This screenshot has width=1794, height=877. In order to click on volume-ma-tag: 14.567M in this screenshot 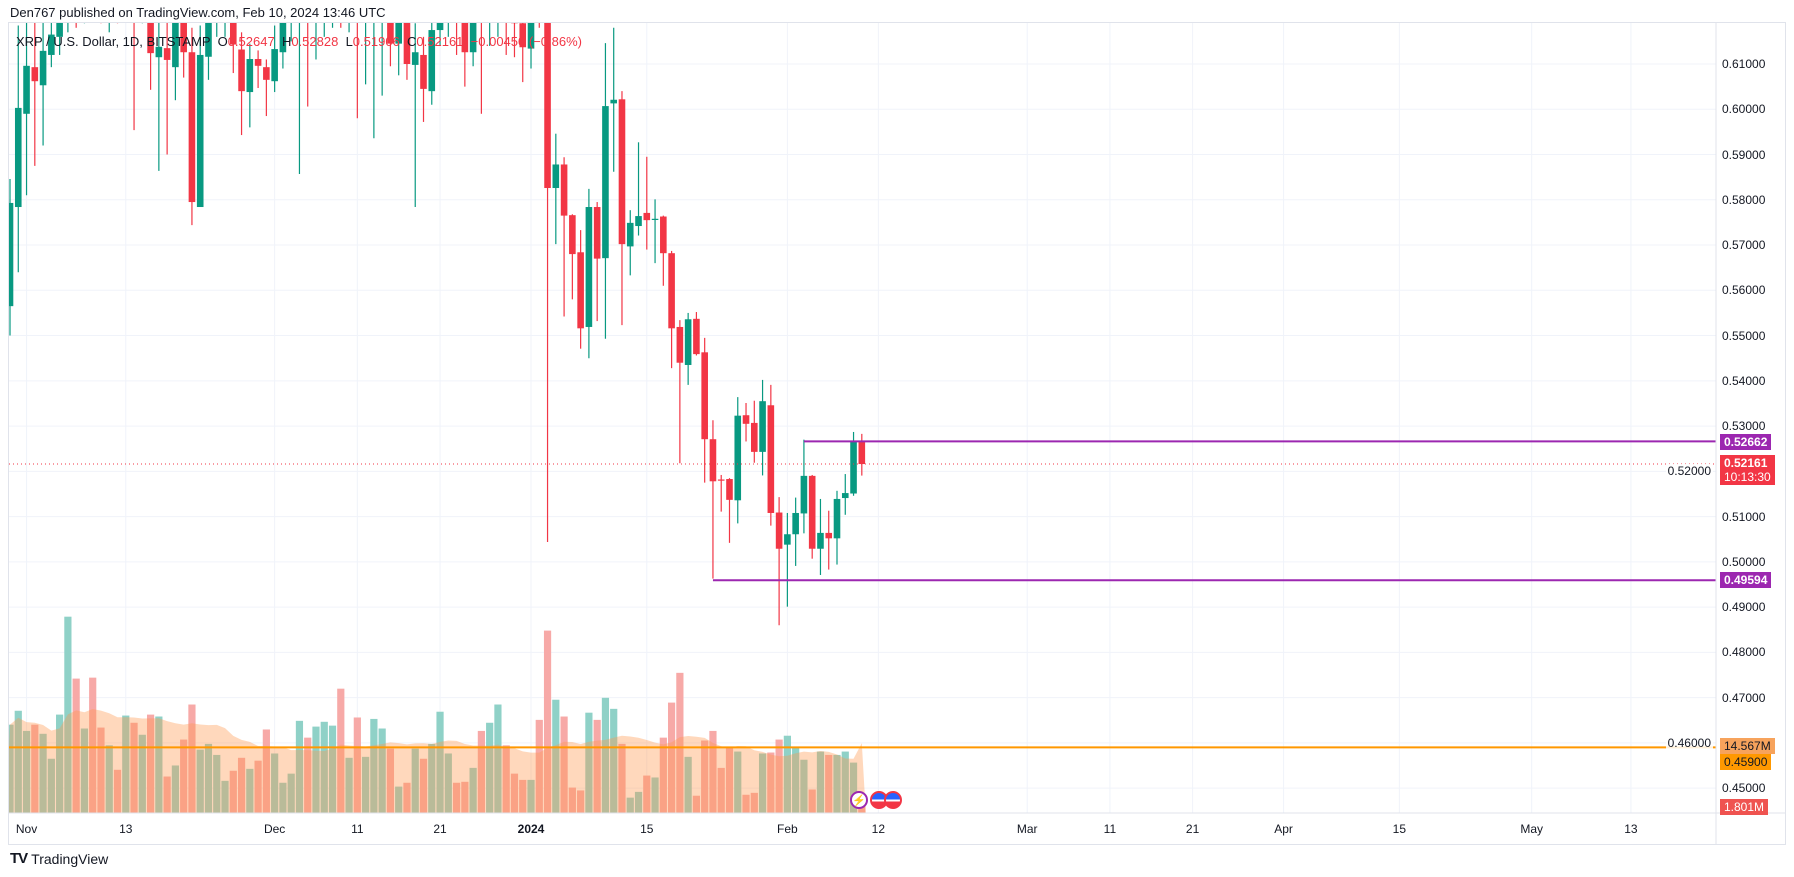, I will do `click(1747, 746)`.